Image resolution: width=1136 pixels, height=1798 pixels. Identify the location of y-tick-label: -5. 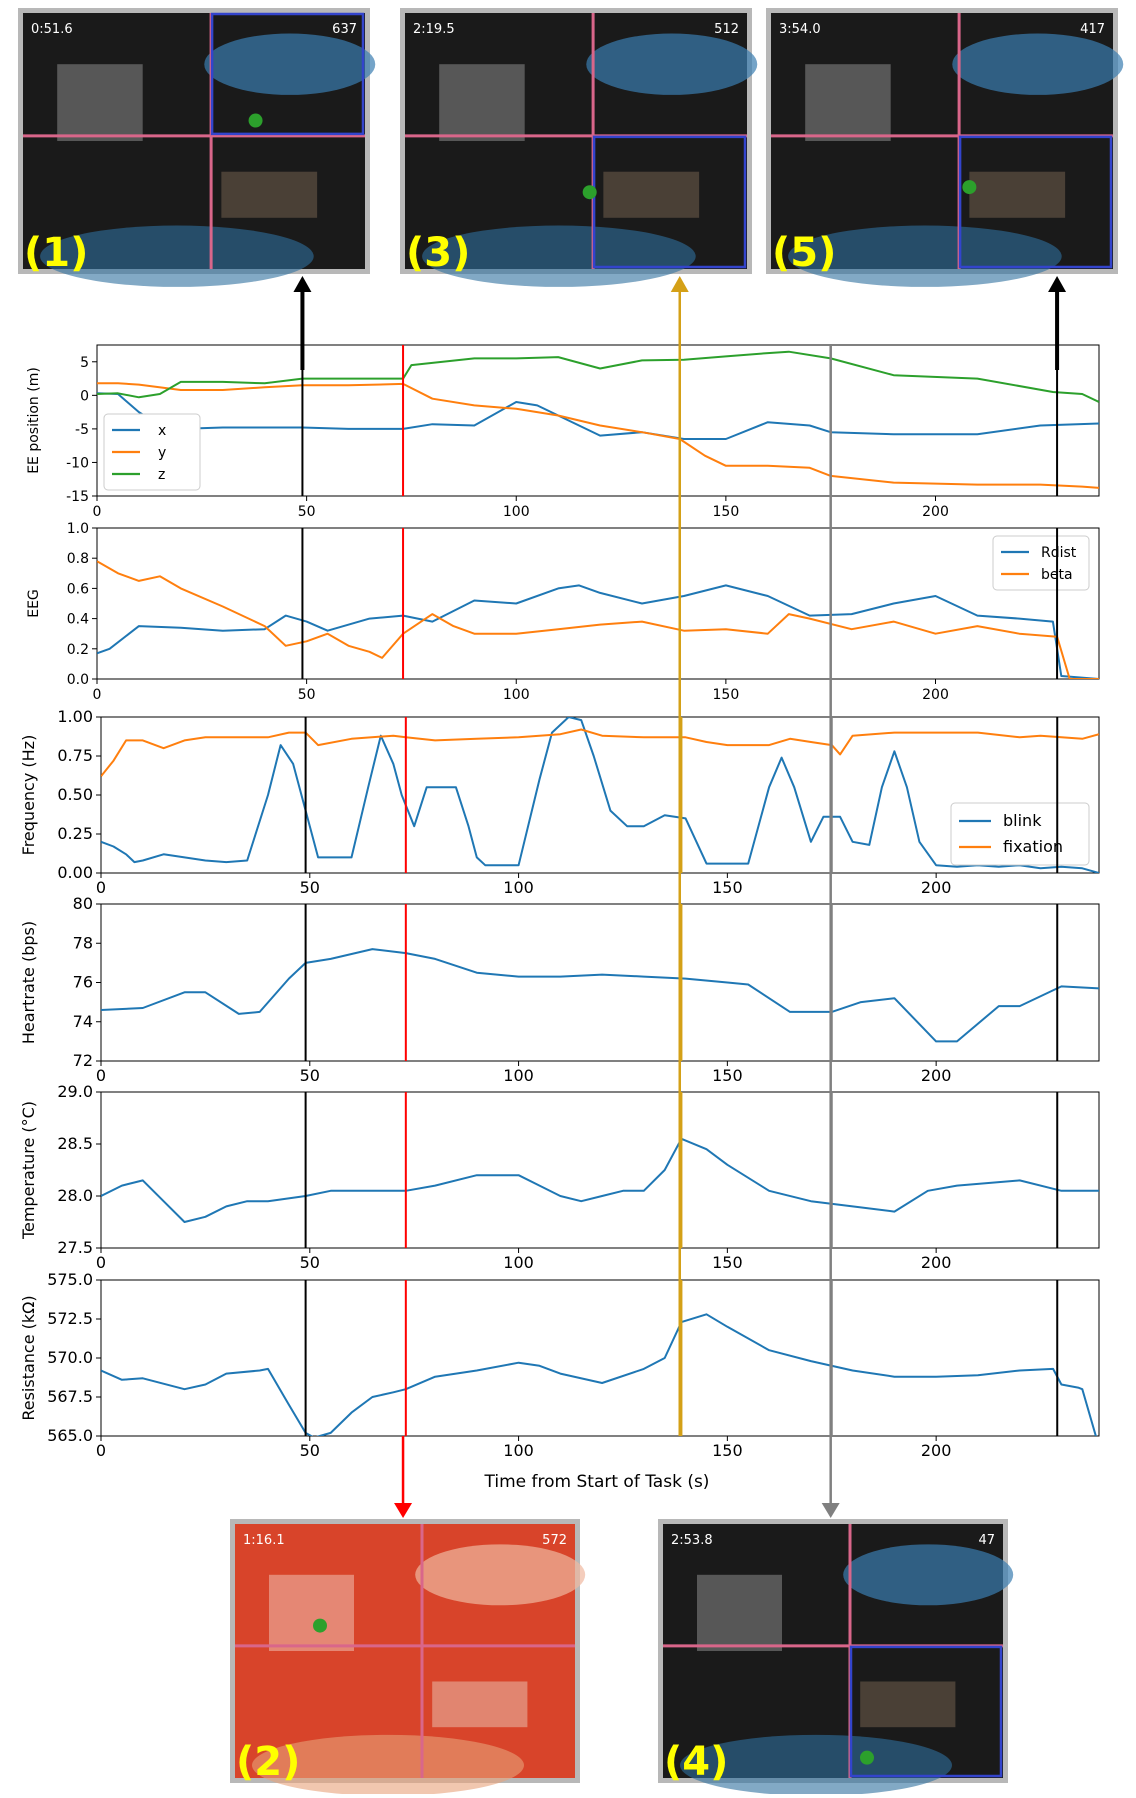
(82, 430).